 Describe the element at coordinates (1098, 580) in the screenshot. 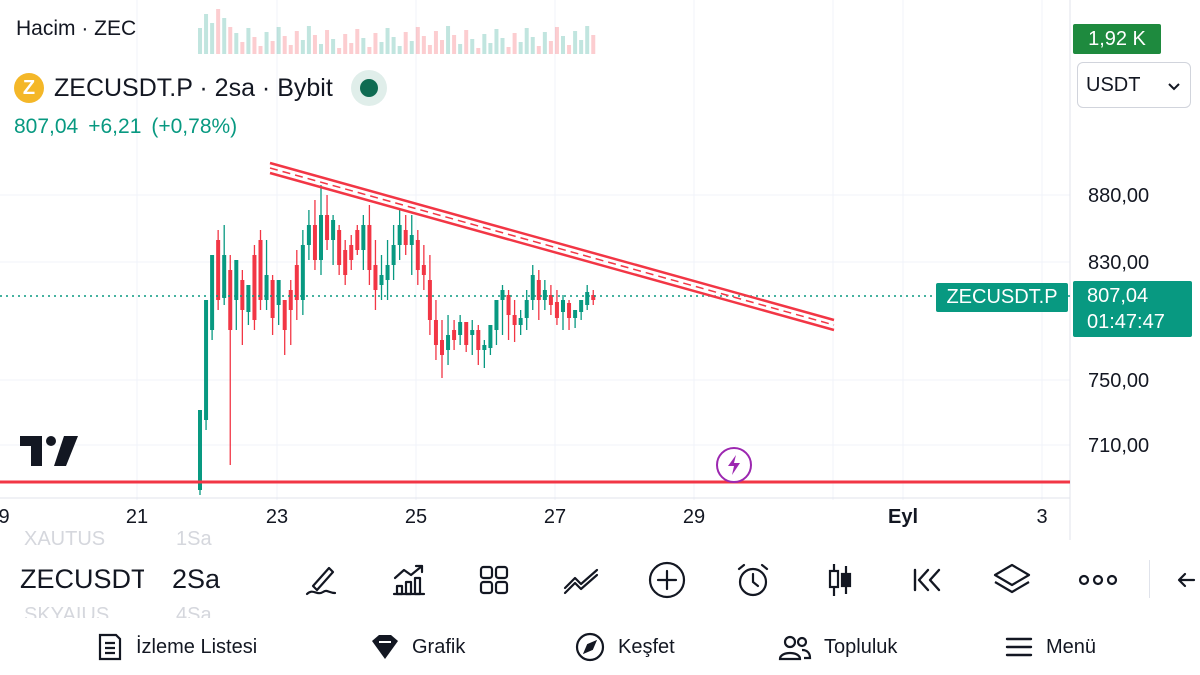

I see `more-icon` at that location.